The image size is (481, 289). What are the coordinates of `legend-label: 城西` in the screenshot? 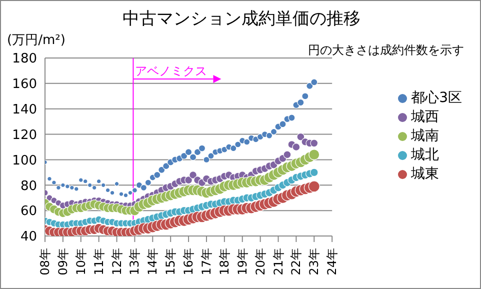 It's located at (425, 117).